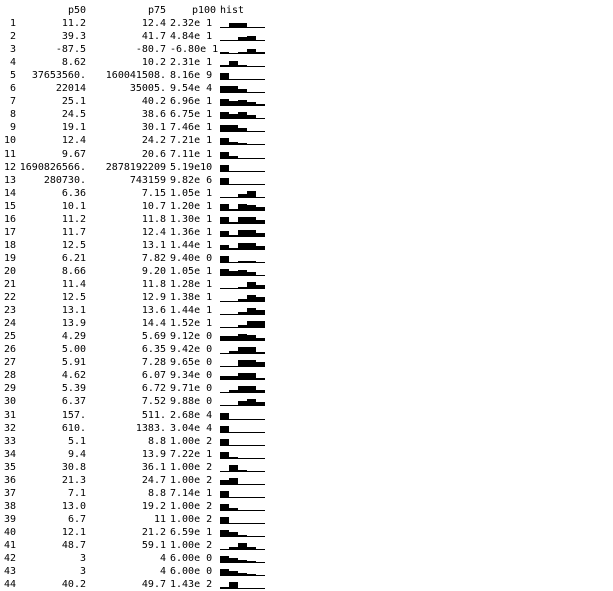  Describe the element at coordinates (9, 467) in the screenshot. I see `row-index: 35` at that location.